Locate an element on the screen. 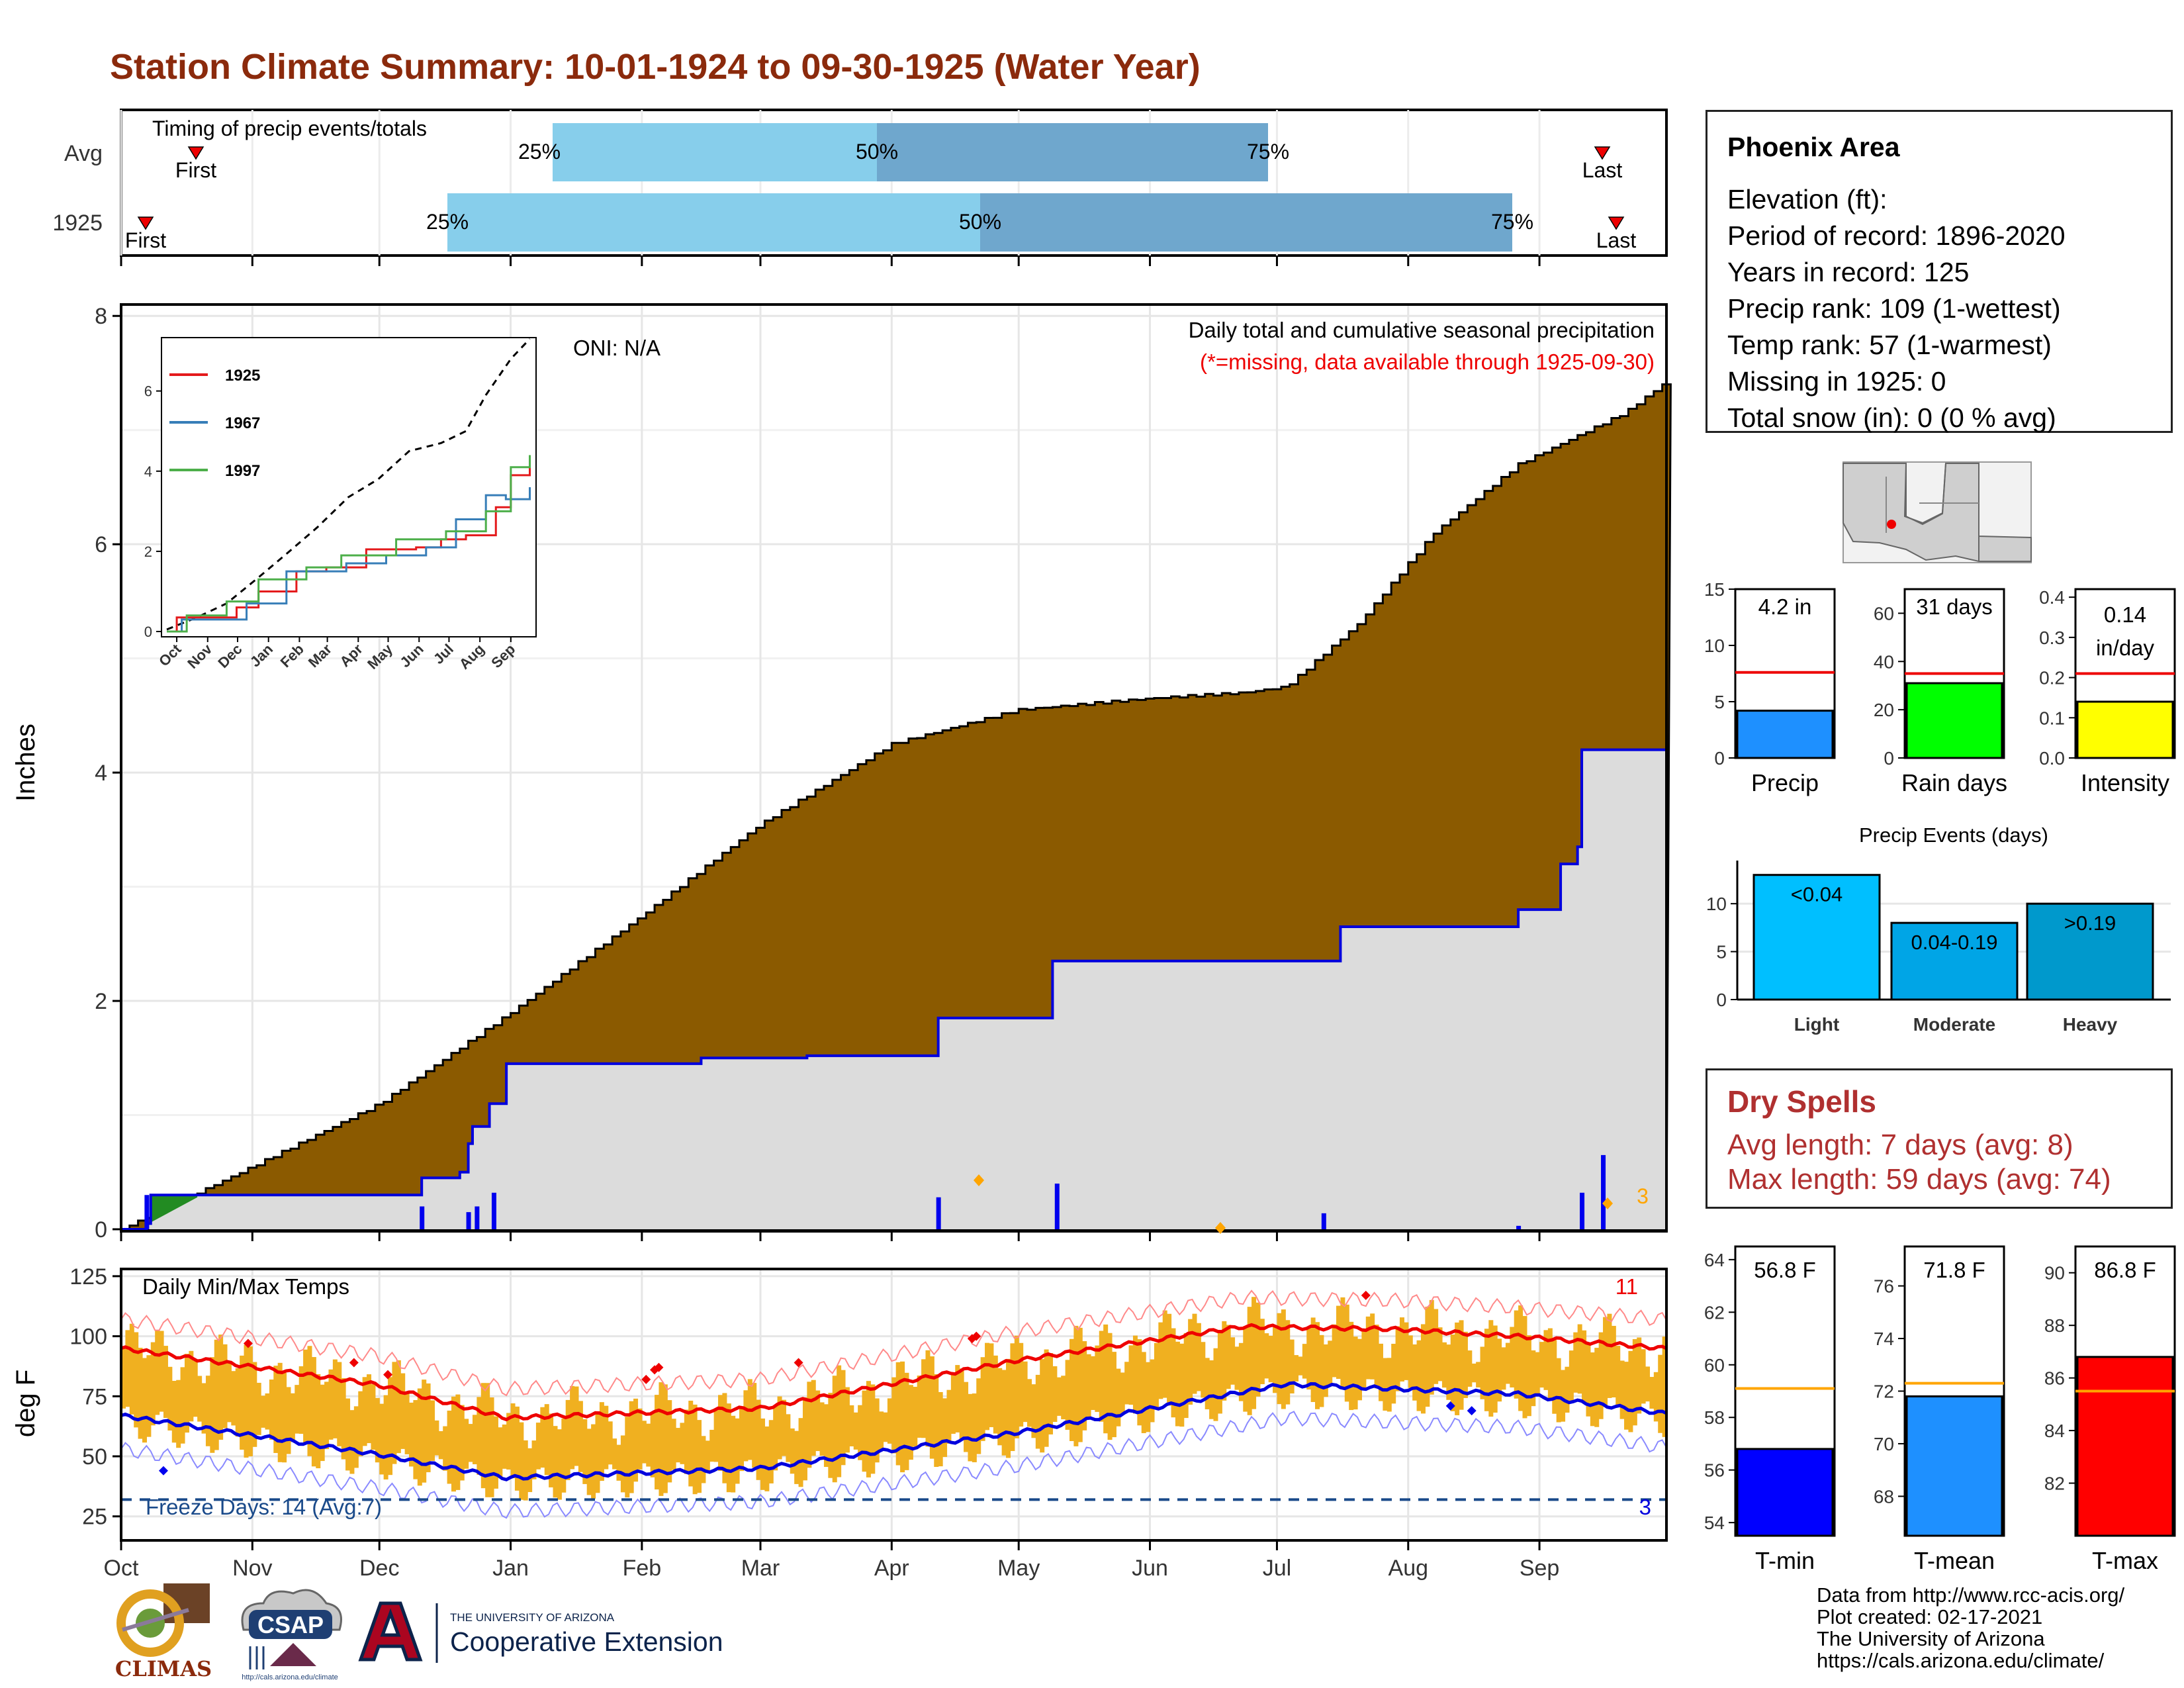 This screenshot has width=2184, height=1688. avg-p50-label: 50% is located at coordinates (877, 152).